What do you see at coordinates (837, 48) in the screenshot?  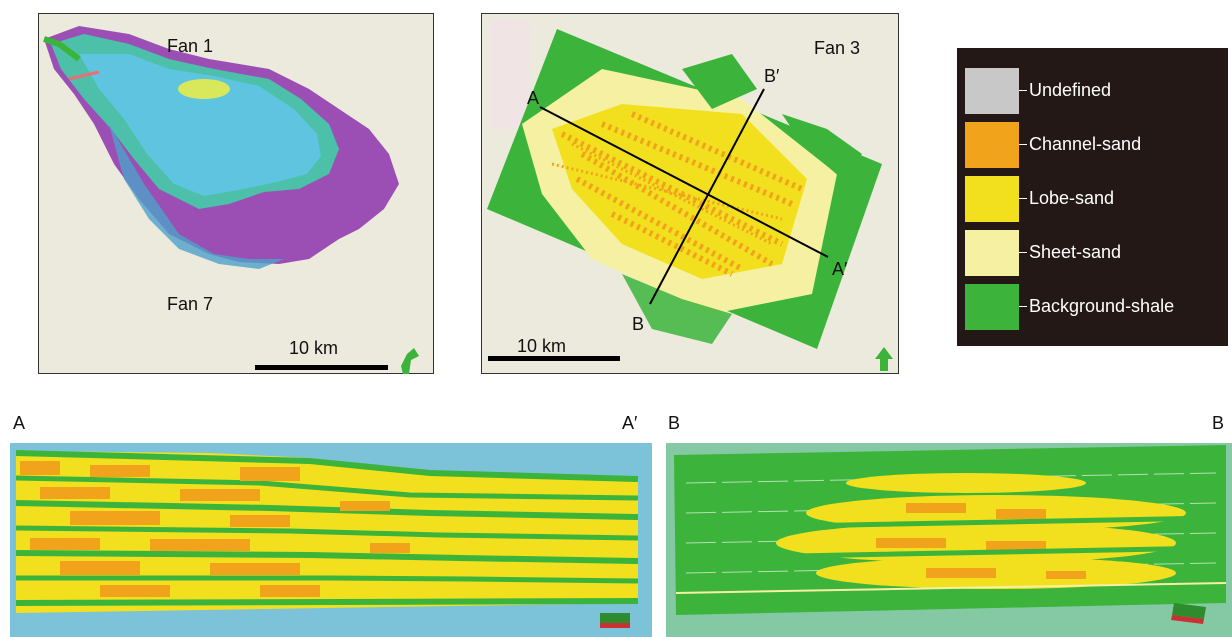 I see `fan3-label: Fan 3` at bounding box center [837, 48].